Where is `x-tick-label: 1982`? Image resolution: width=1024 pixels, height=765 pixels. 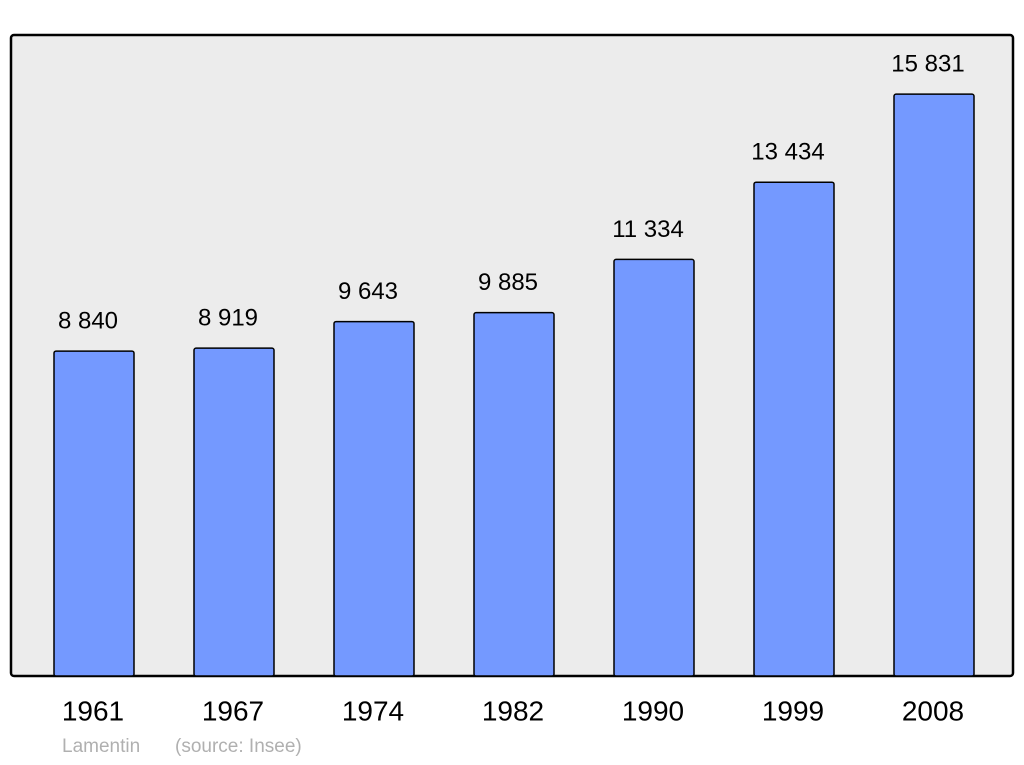 x-tick-label: 1982 is located at coordinates (513, 710).